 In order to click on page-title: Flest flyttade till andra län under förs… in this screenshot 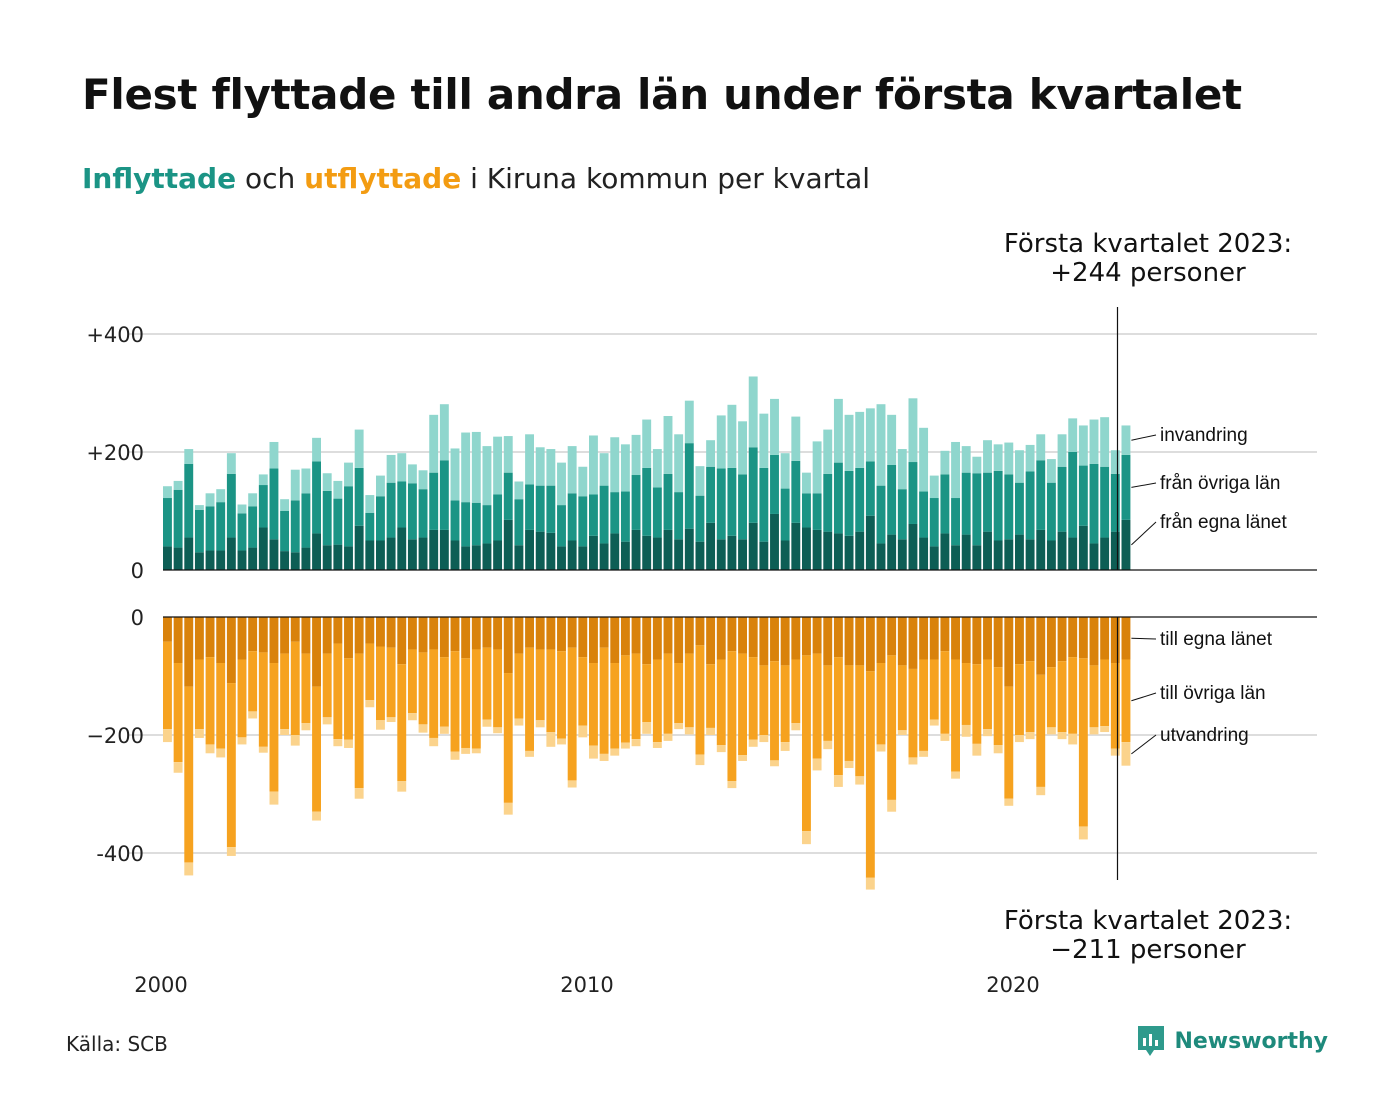, I will do `click(662, 94)`.